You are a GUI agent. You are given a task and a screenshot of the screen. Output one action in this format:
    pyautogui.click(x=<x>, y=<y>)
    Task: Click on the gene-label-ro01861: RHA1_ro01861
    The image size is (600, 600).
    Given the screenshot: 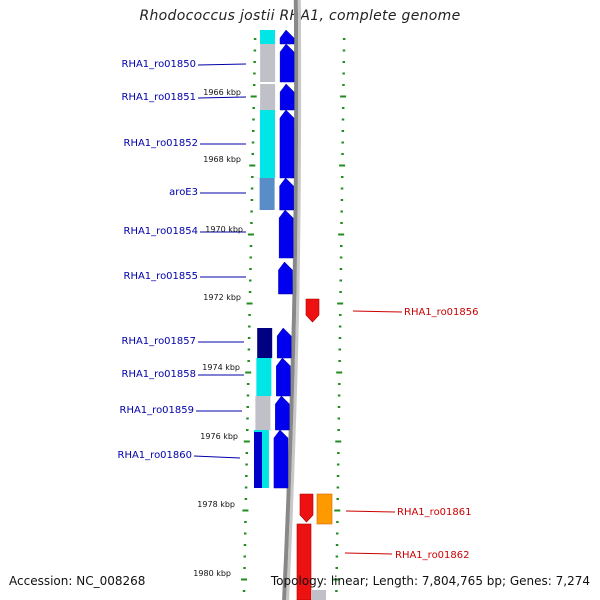 What is the action you would take?
    pyautogui.click(x=434, y=512)
    